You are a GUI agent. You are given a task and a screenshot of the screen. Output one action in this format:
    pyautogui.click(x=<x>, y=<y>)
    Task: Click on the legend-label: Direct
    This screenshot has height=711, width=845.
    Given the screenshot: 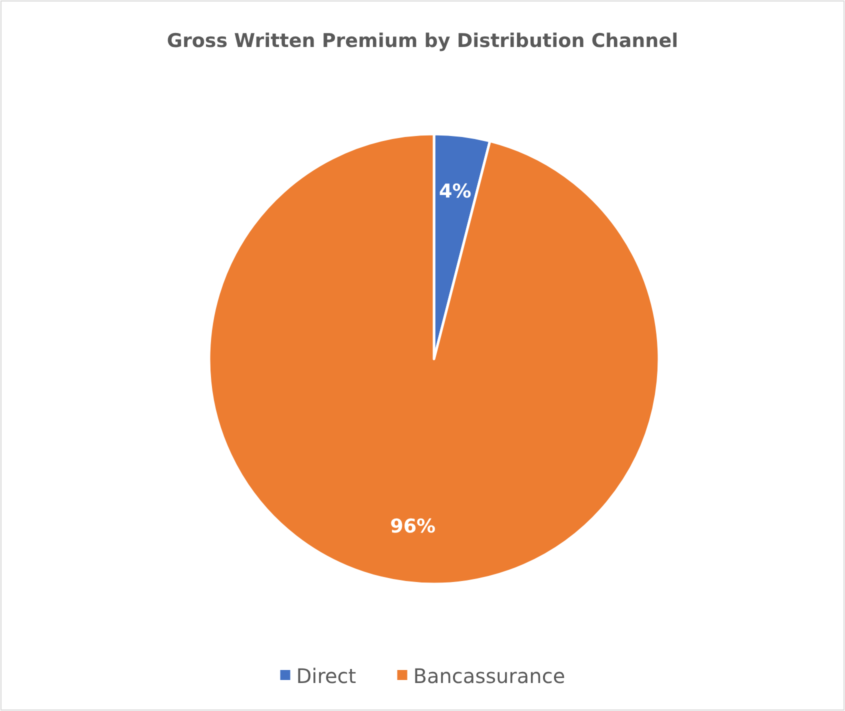 What is the action you would take?
    pyautogui.click(x=326, y=676)
    